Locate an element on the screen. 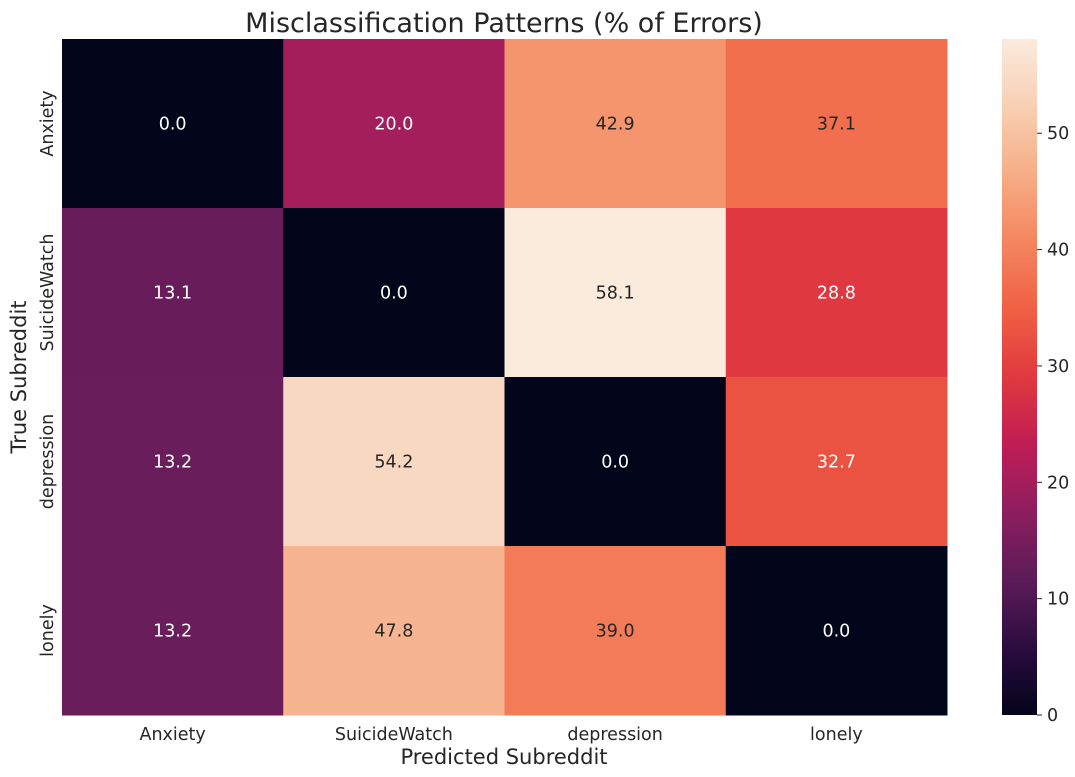 This screenshot has height=777, width=1075. colorbar-tick-label: 50 is located at coordinates (1058, 134).